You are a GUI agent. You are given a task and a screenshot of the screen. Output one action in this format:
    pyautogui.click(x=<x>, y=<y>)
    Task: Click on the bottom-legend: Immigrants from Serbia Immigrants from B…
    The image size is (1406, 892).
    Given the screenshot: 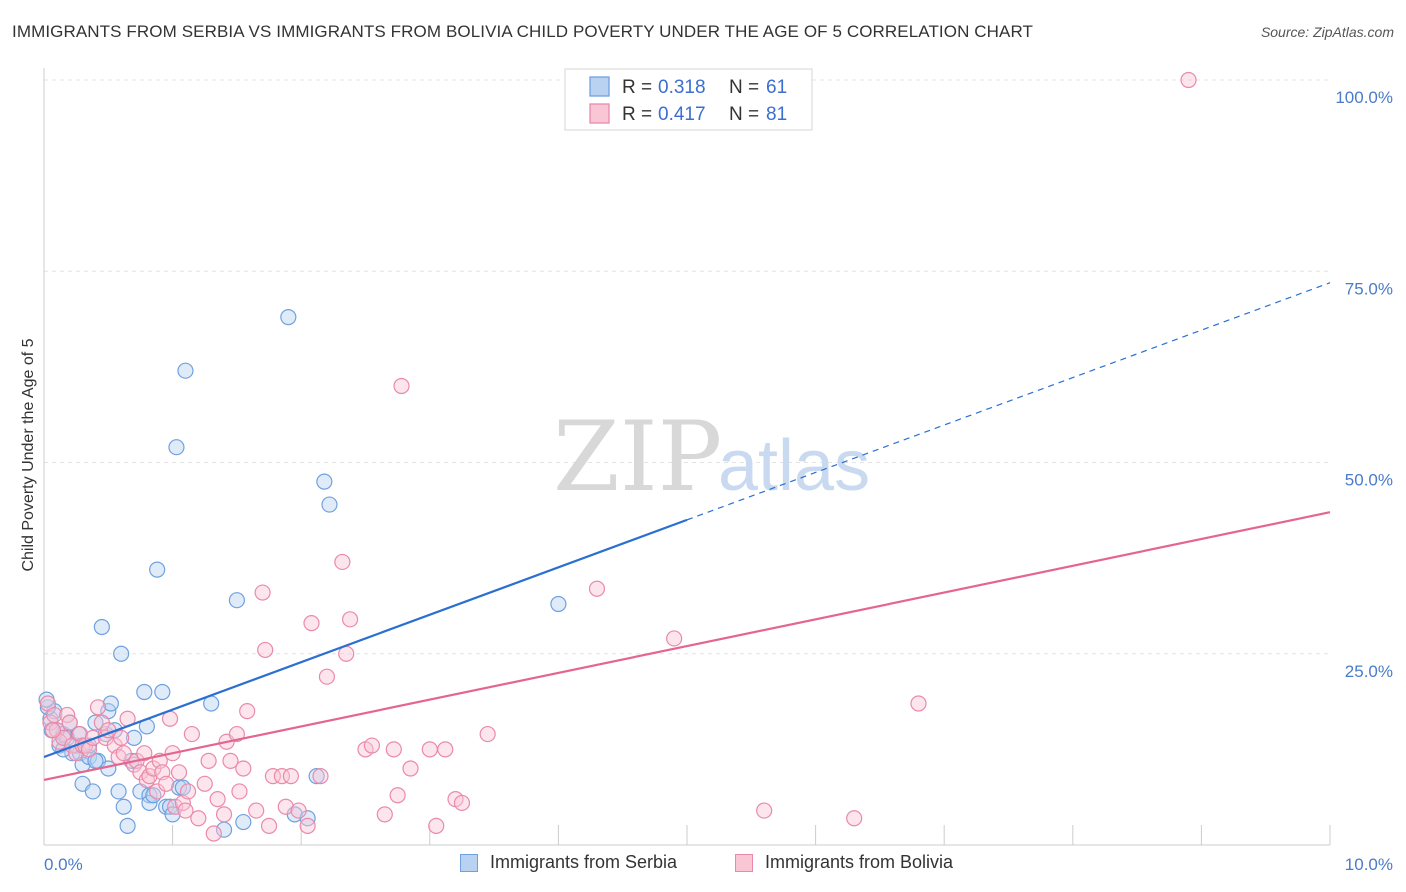 What is the action you would take?
    pyautogui.click(x=703, y=865)
    